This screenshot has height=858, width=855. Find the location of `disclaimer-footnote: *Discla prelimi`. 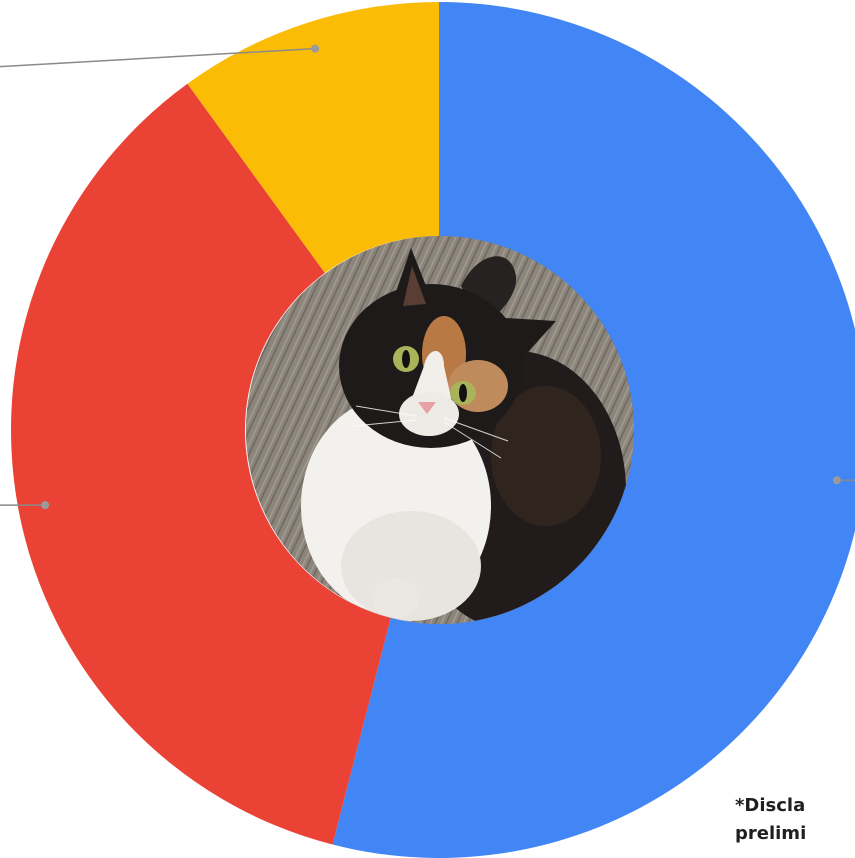

disclaimer-footnote: *Discla prelimi is located at coordinates (795, 820).